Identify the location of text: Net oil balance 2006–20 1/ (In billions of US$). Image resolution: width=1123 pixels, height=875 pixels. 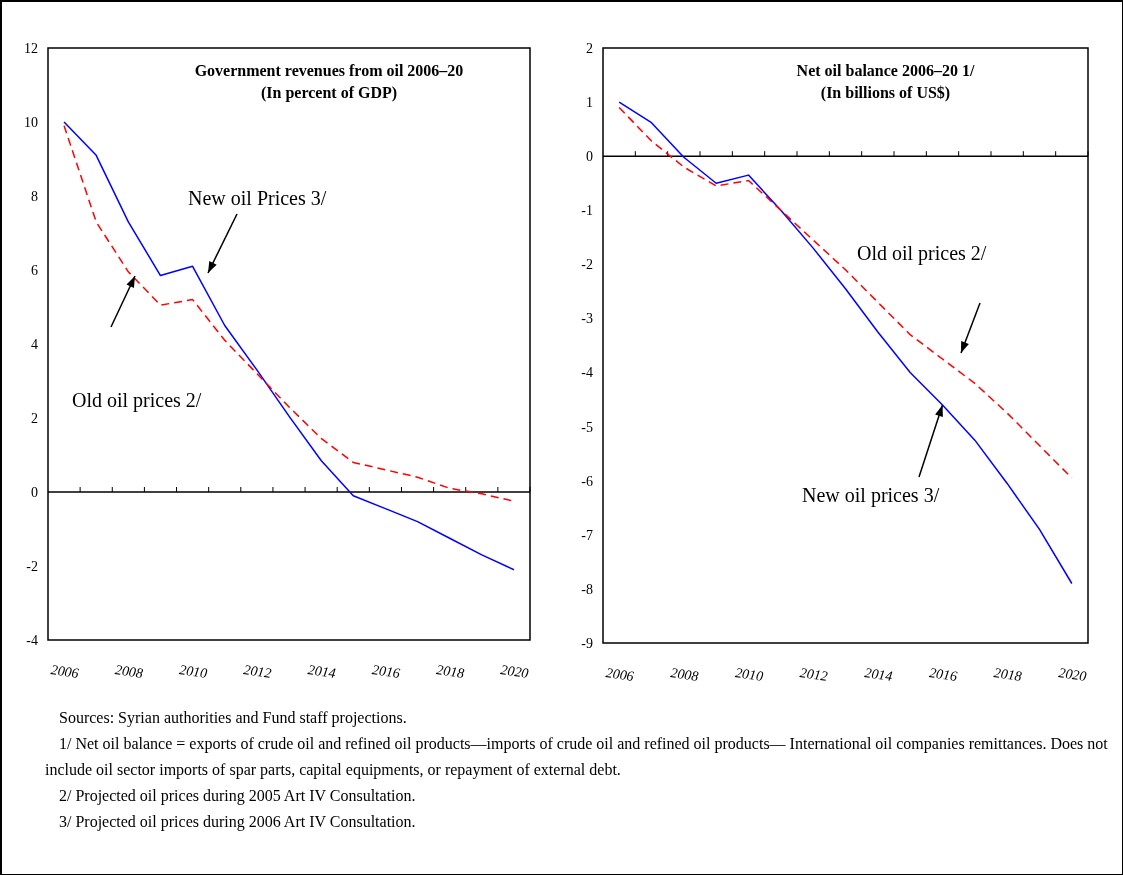
(885, 82).